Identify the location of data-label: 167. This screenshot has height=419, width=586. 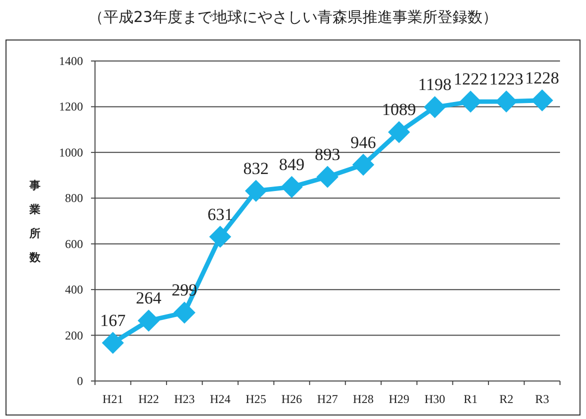
(113, 320).